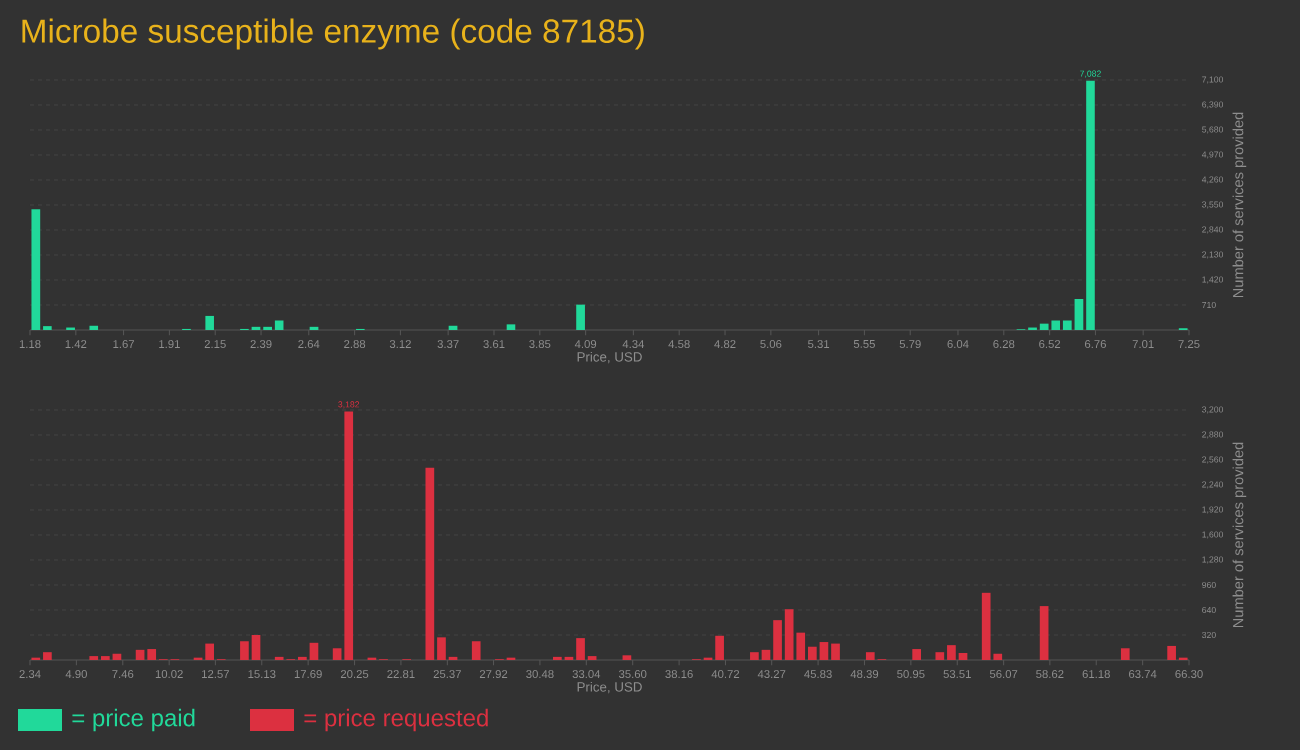  I want to click on x-tick-label: 25.37, so click(447, 674).